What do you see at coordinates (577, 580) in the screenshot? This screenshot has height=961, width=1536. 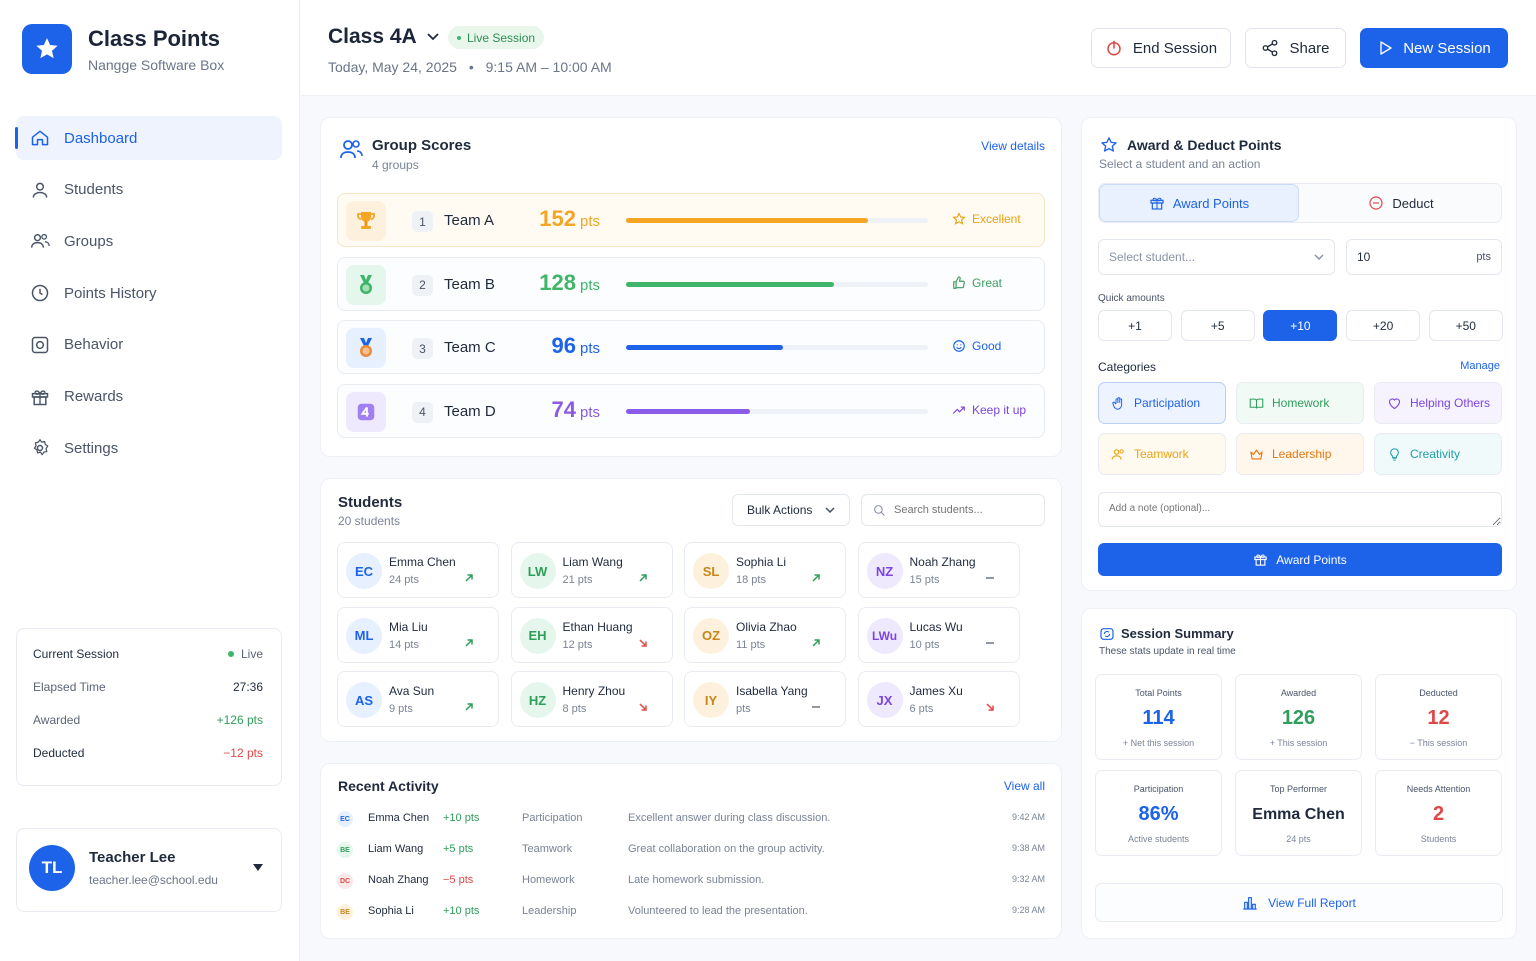 I see `student-points: 21 pts` at bounding box center [577, 580].